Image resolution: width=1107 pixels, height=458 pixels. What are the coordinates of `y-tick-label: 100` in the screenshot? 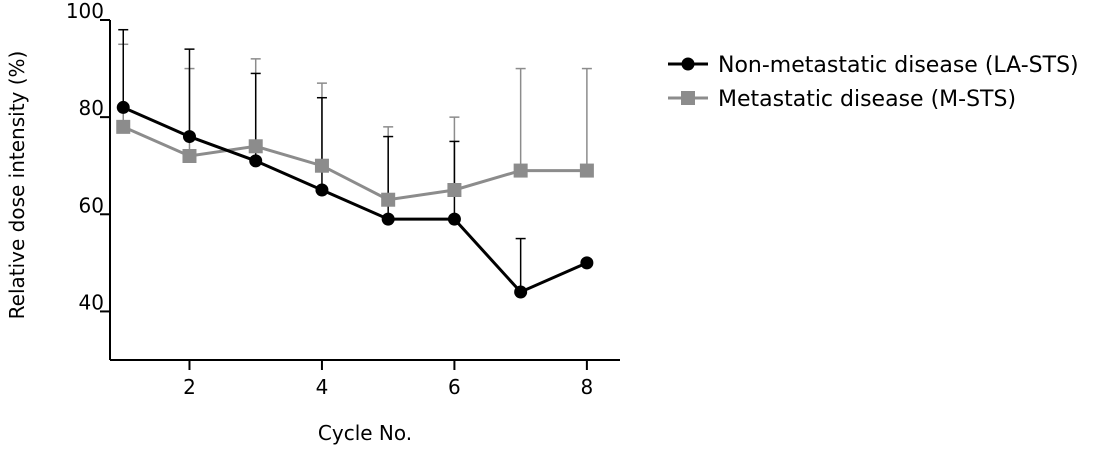 It's located at (85, 11).